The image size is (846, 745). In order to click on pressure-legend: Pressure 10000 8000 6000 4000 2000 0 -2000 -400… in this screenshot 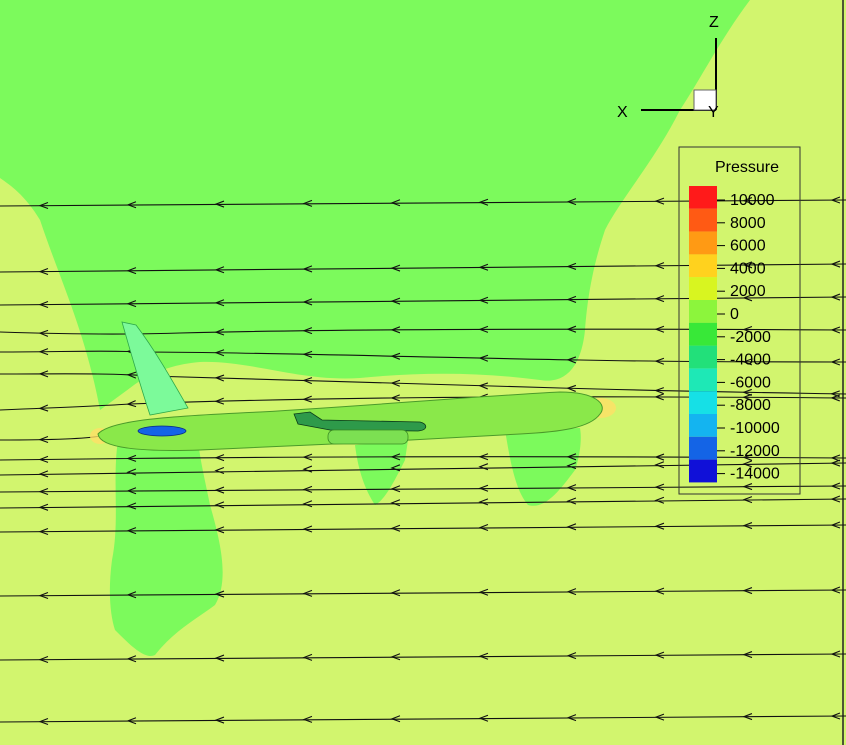, I will do `click(739, 320)`.